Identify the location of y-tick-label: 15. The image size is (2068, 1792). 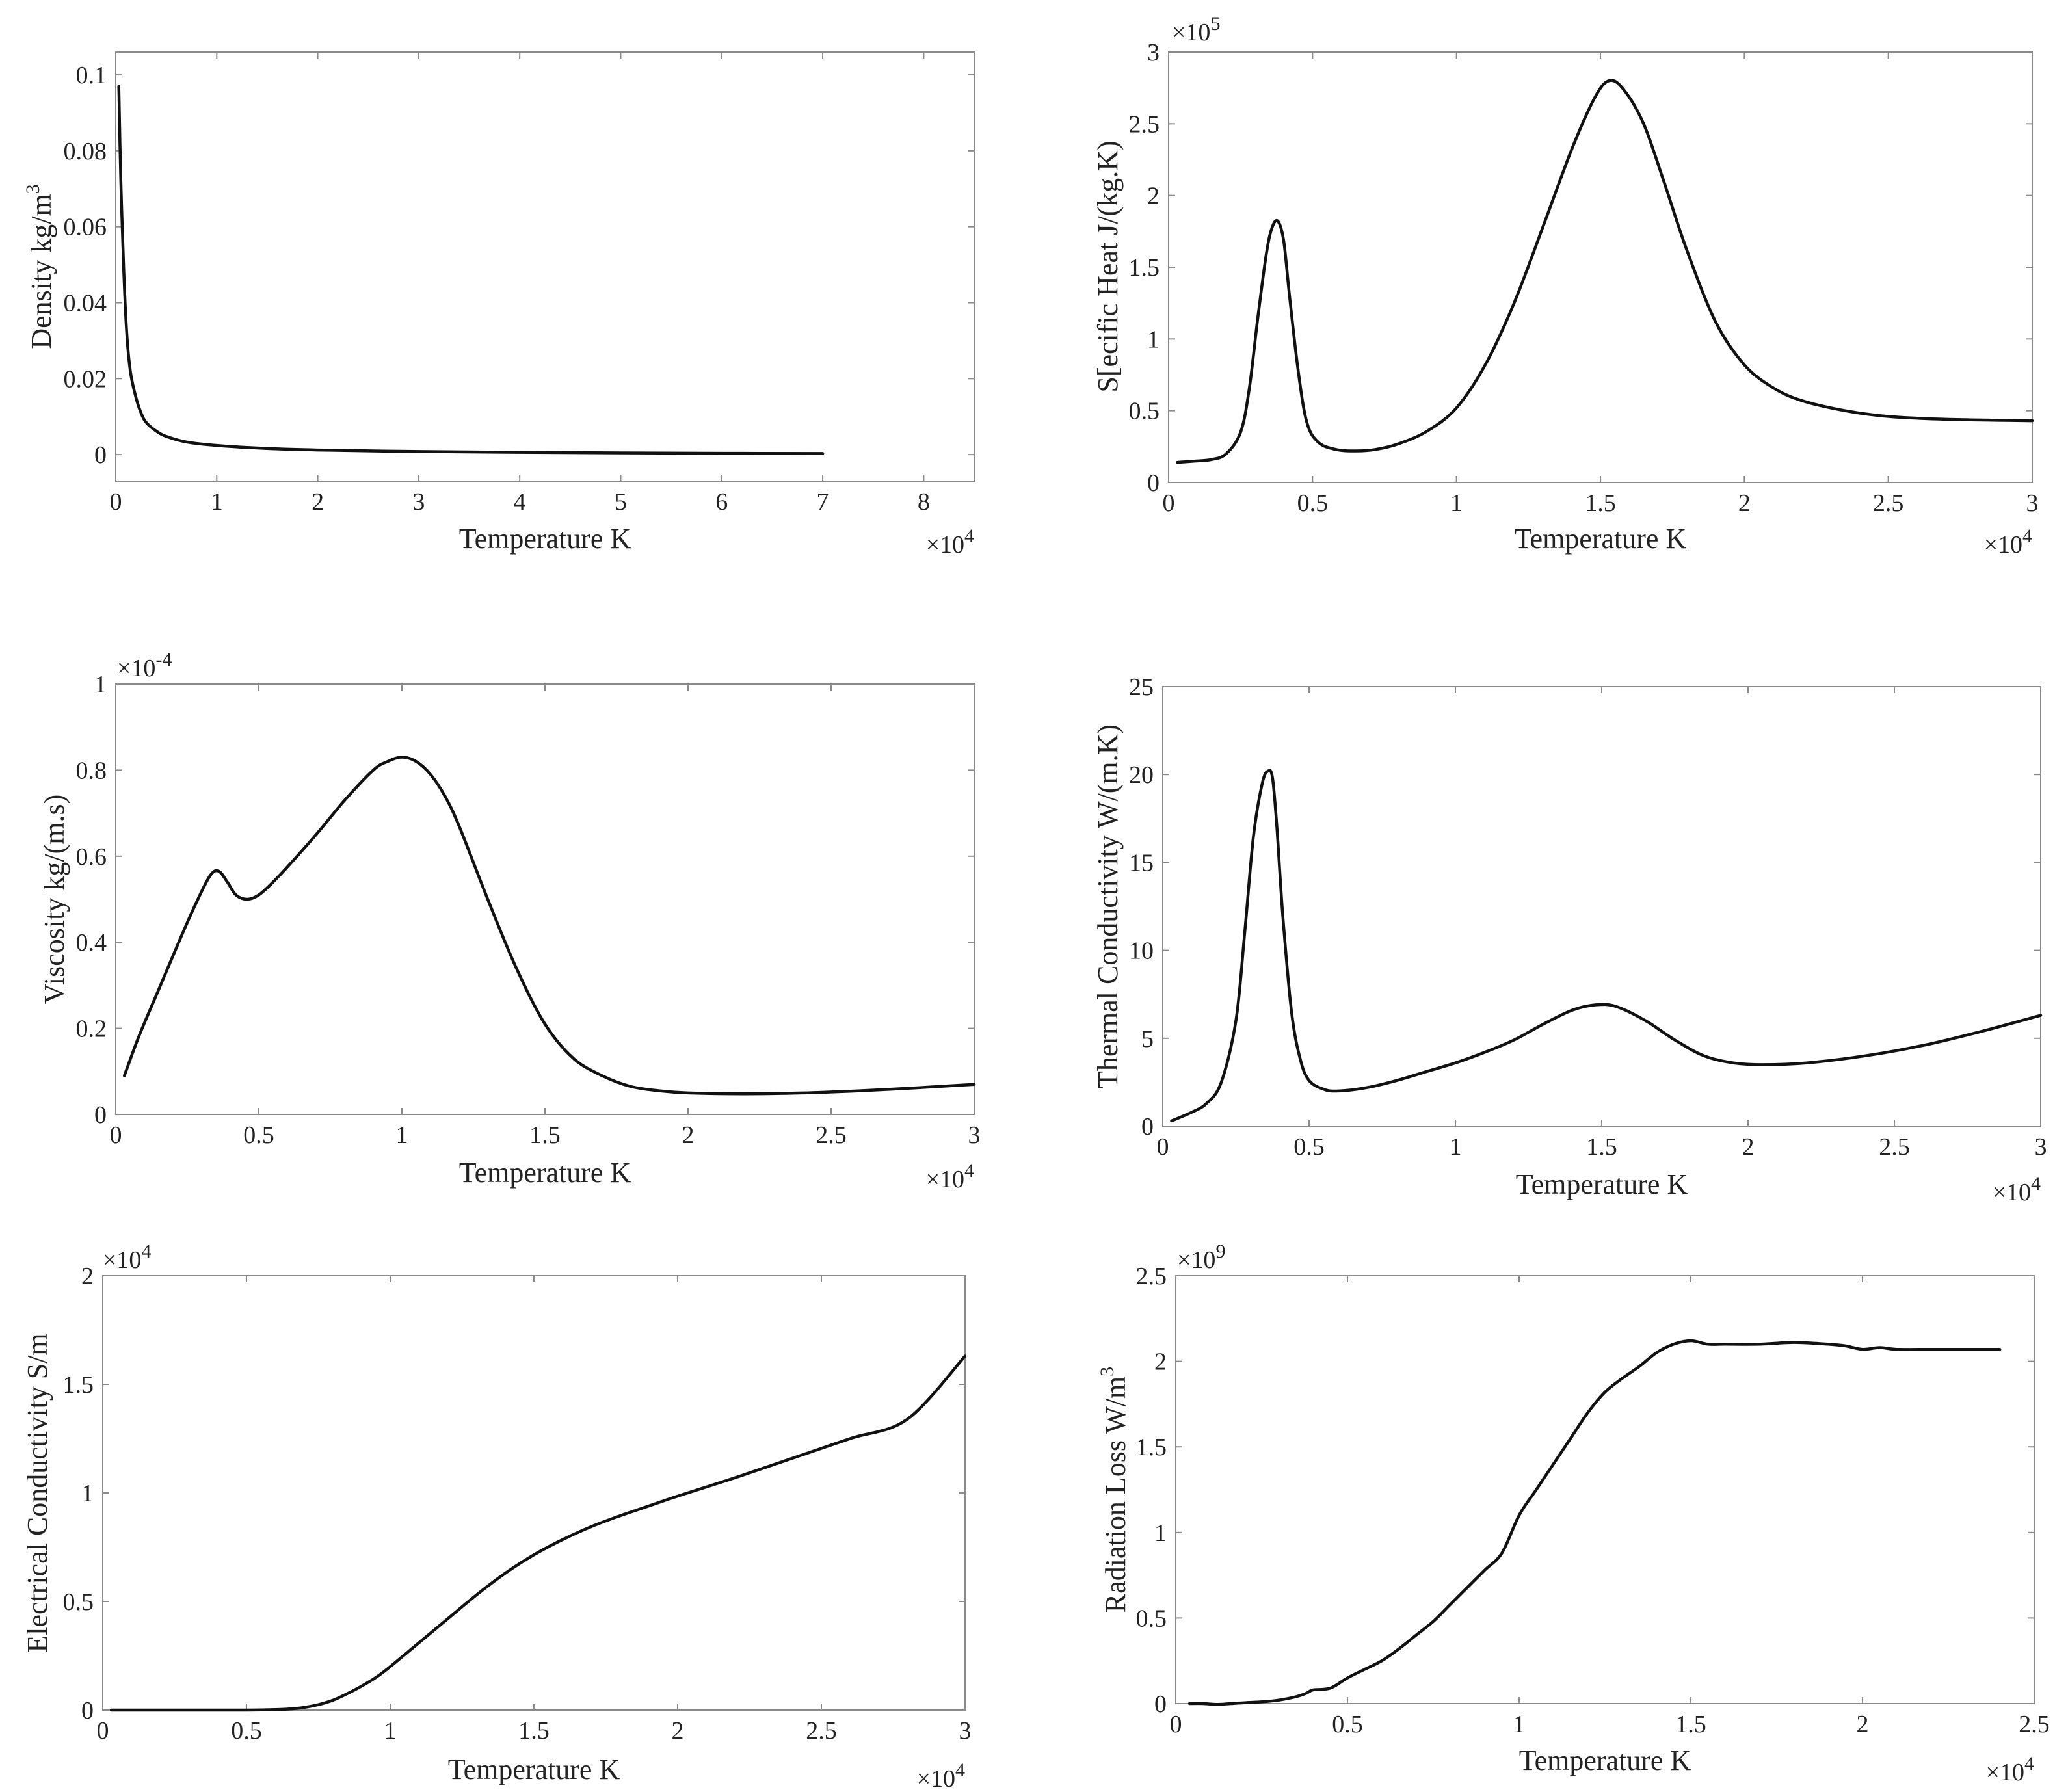
(1141, 862).